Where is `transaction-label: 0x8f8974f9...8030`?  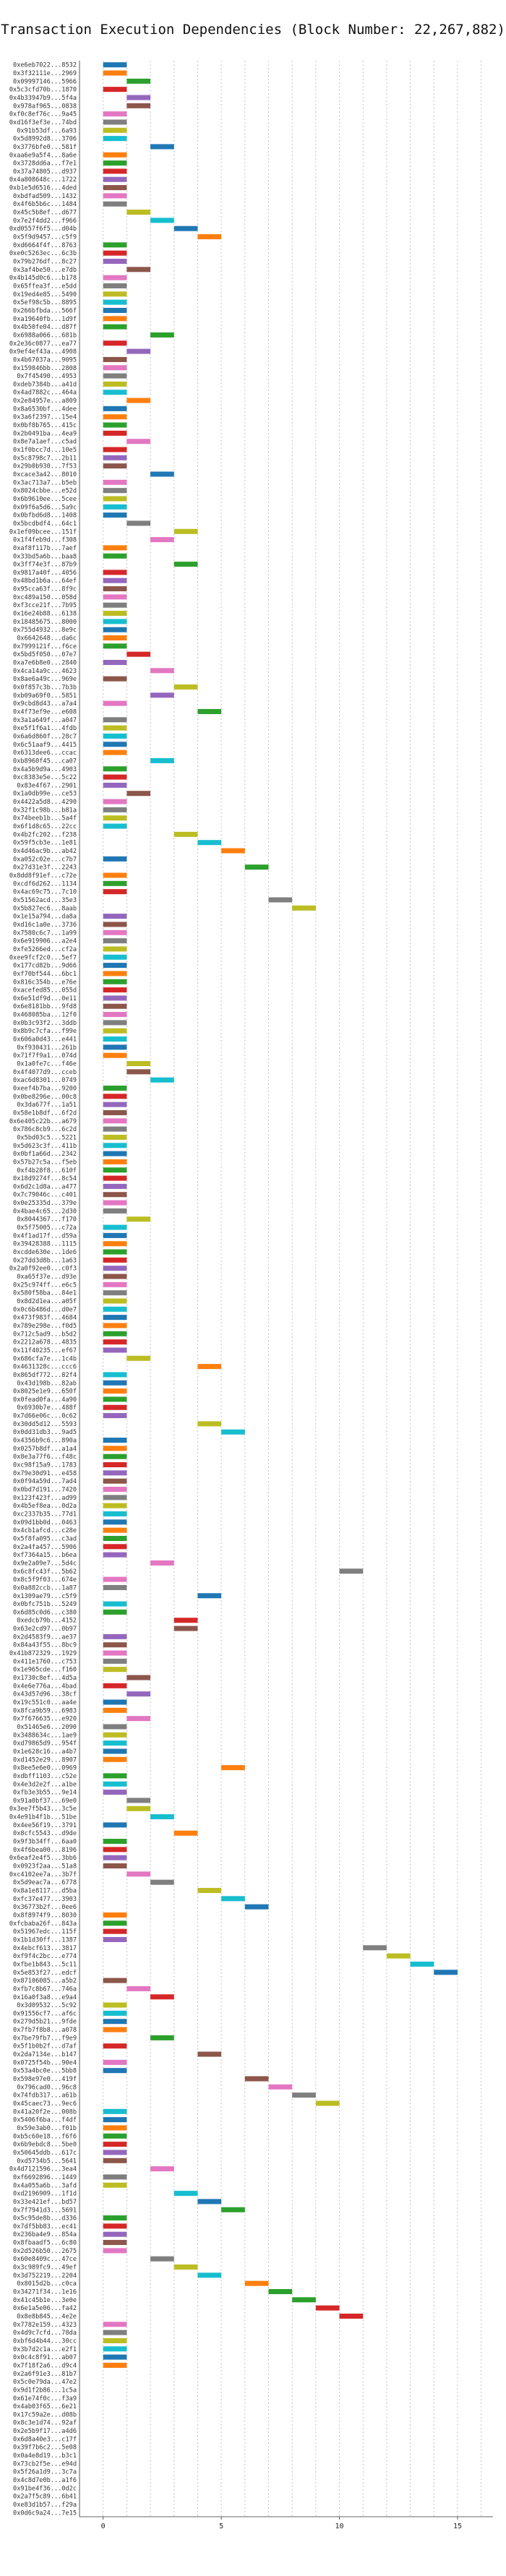
transaction-label: 0x8f8974f9...8030 is located at coordinates (45, 1916).